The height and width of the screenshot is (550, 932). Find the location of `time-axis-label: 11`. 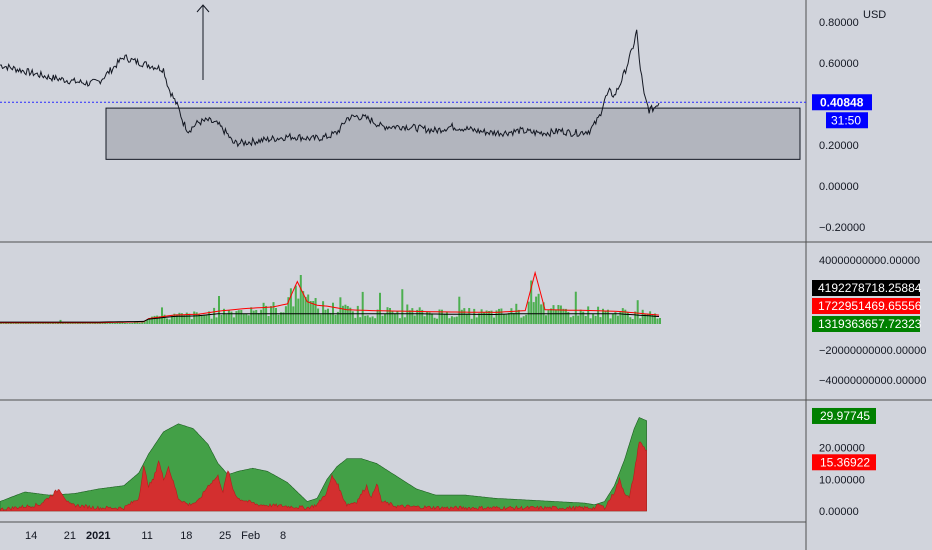

time-axis-label: 11 is located at coordinates (146, 536).